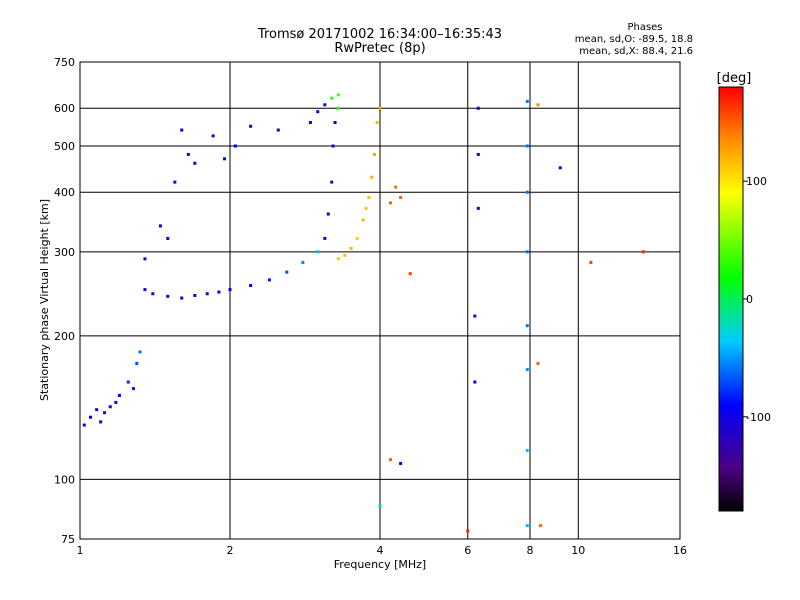 The height and width of the screenshot is (600, 800). I want to click on y-axis-label: Stationary phase Virtual Height [km], so click(44, 300).